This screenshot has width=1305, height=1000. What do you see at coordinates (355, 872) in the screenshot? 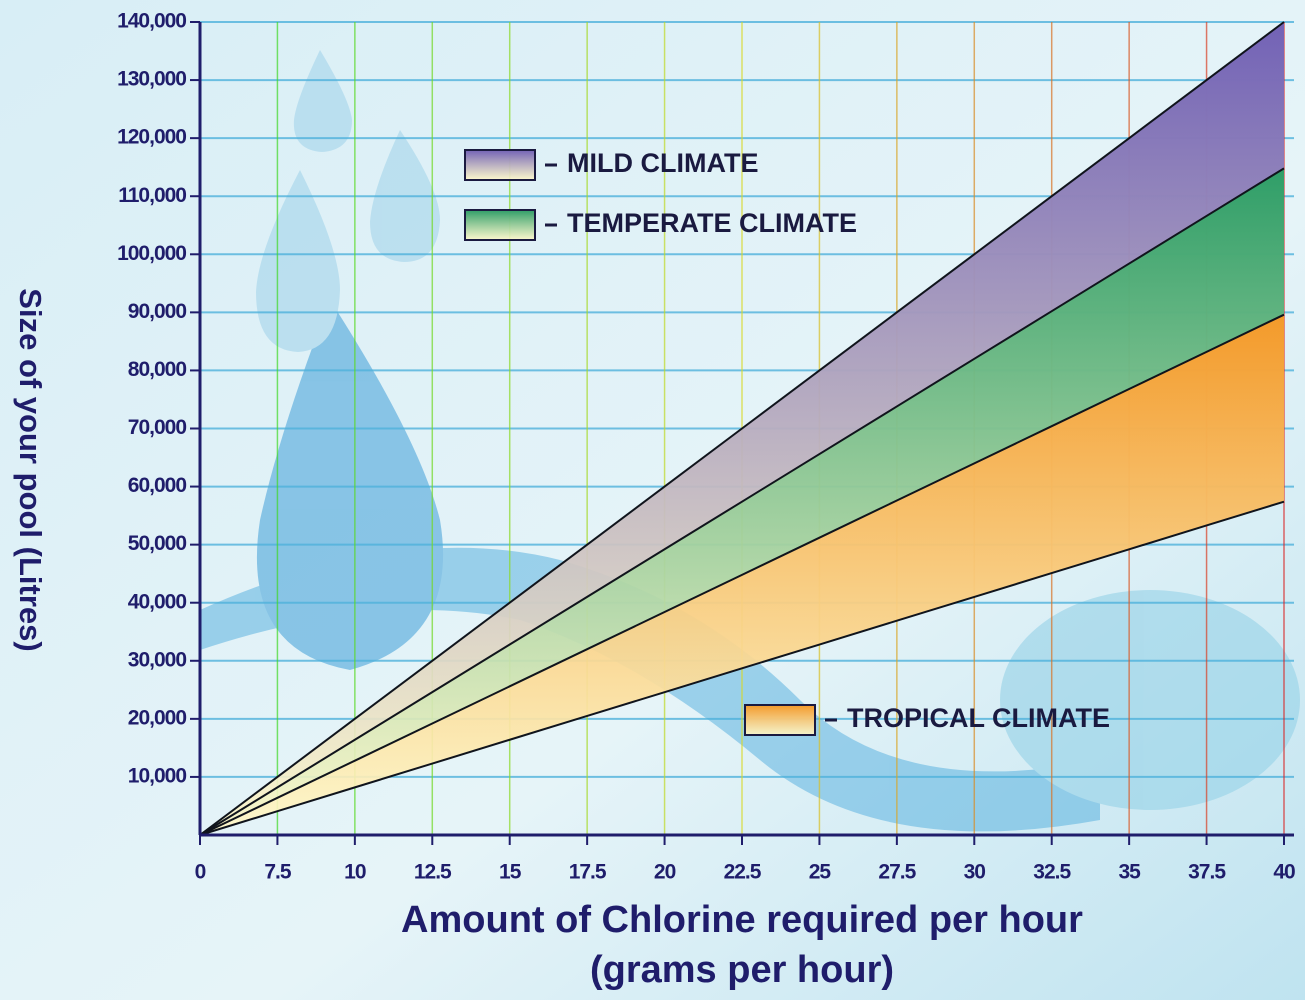
I see `x-tick-label: 10` at bounding box center [355, 872].